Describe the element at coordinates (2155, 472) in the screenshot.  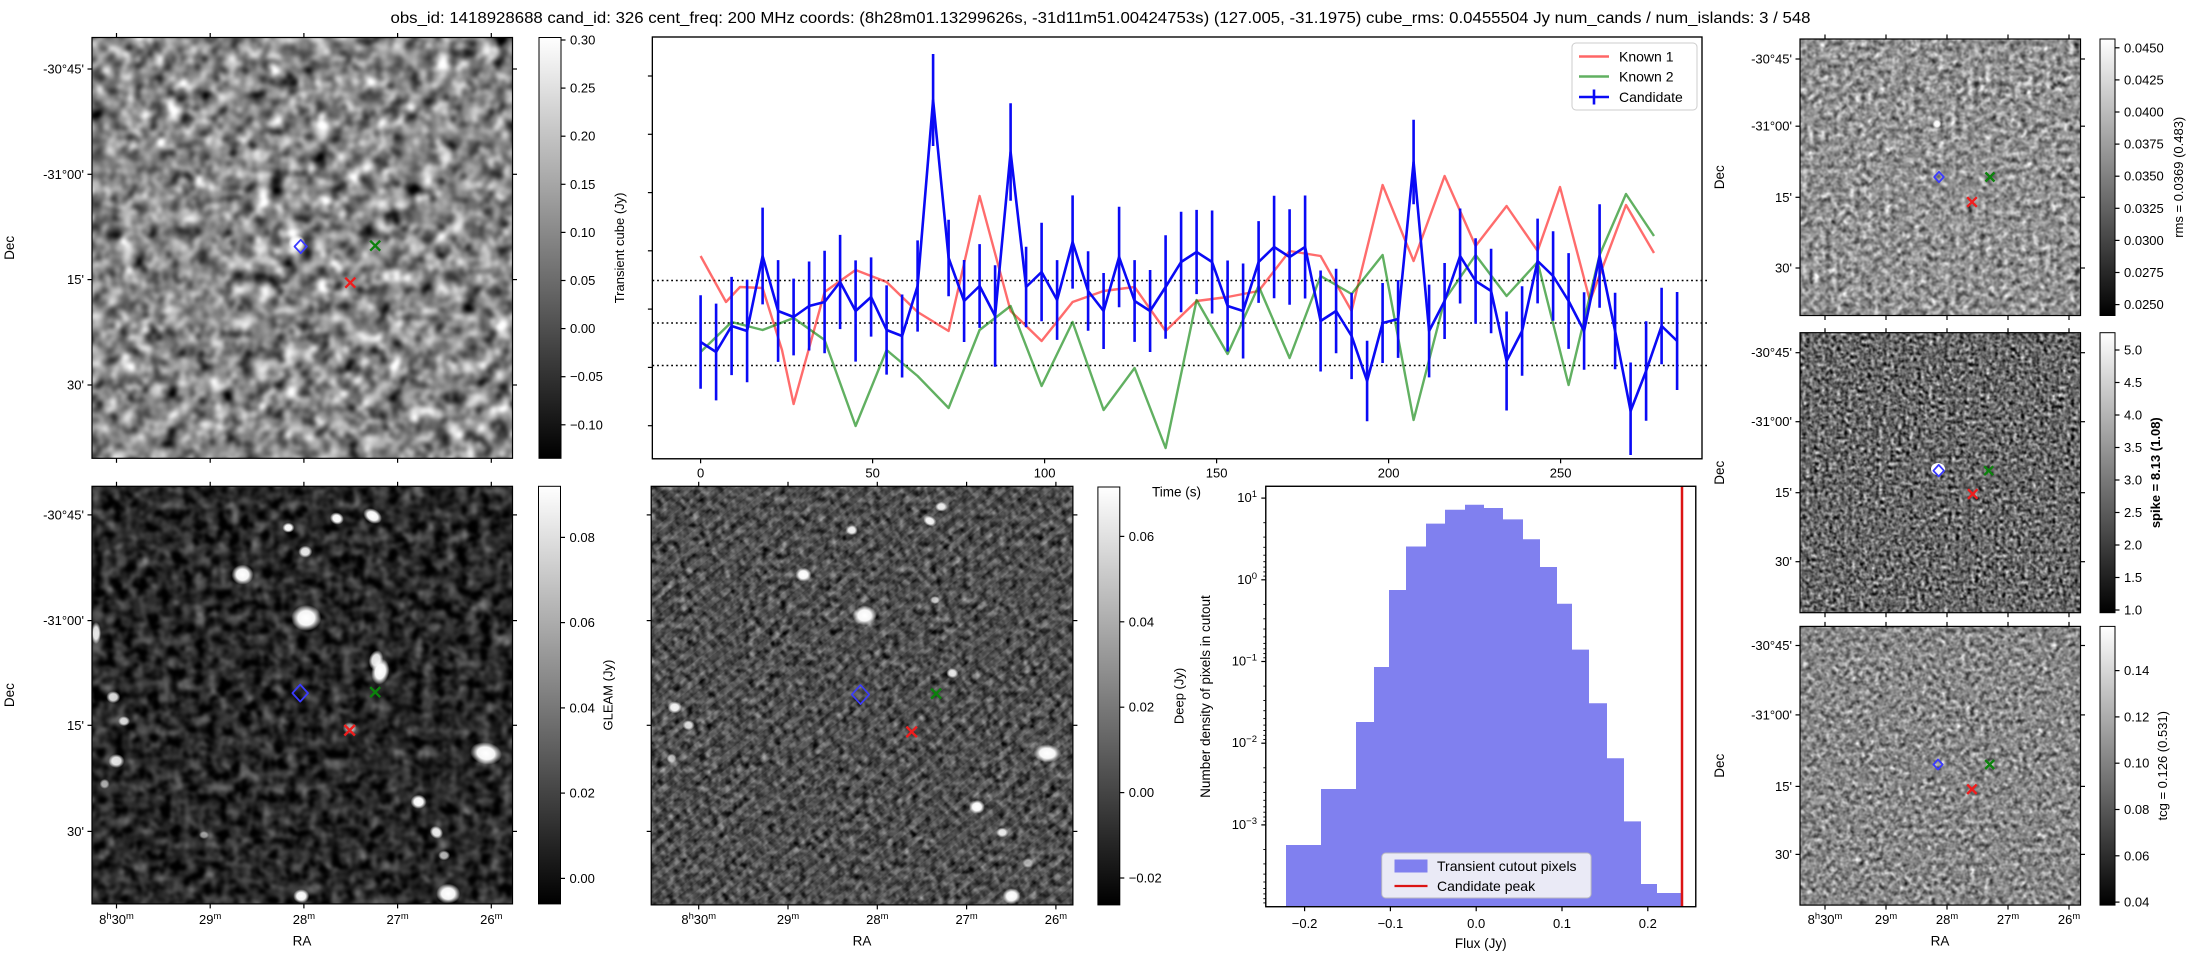
I see `svg-text: spike = 8.13 (1.08)` at that location.